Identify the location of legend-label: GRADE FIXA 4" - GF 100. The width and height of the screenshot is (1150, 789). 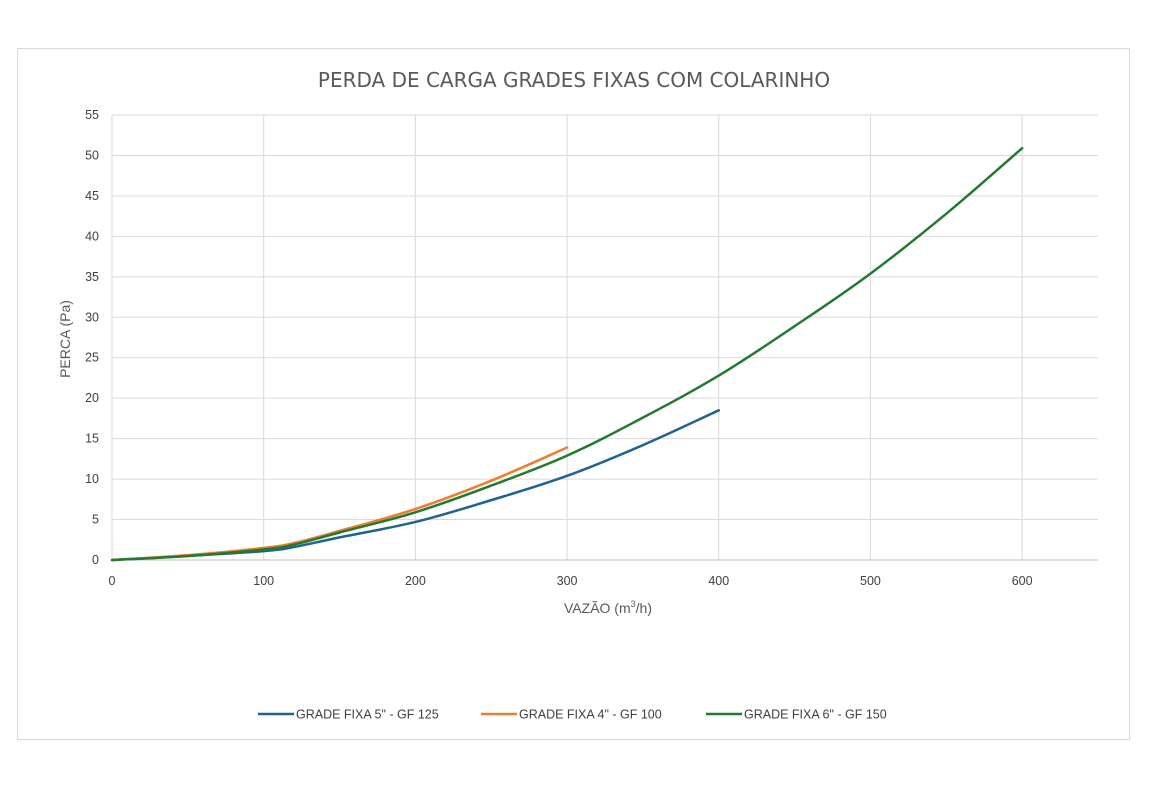
(590, 715).